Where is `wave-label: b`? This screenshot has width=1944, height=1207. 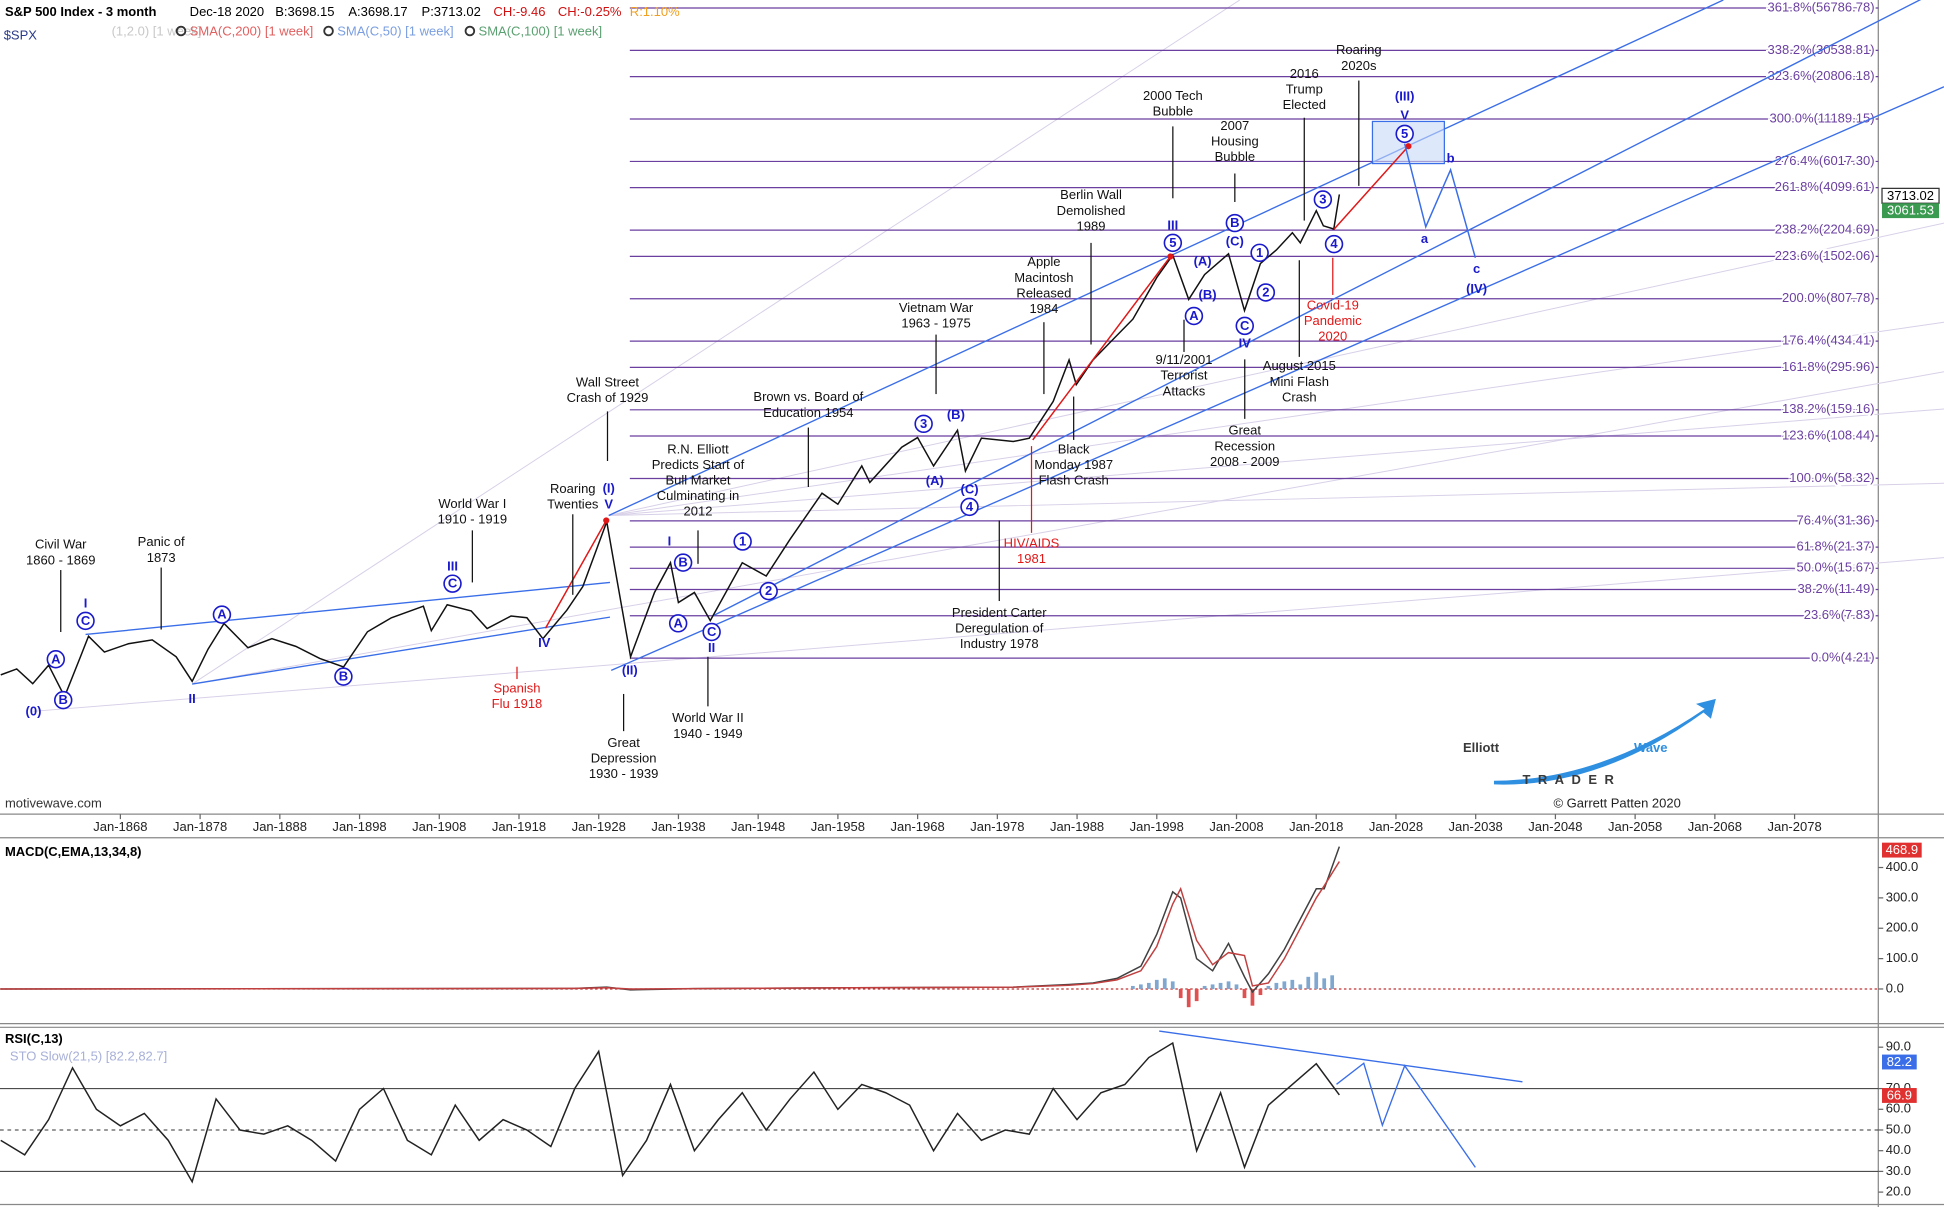 wave-label: b is located at coordinates (1451, 158).